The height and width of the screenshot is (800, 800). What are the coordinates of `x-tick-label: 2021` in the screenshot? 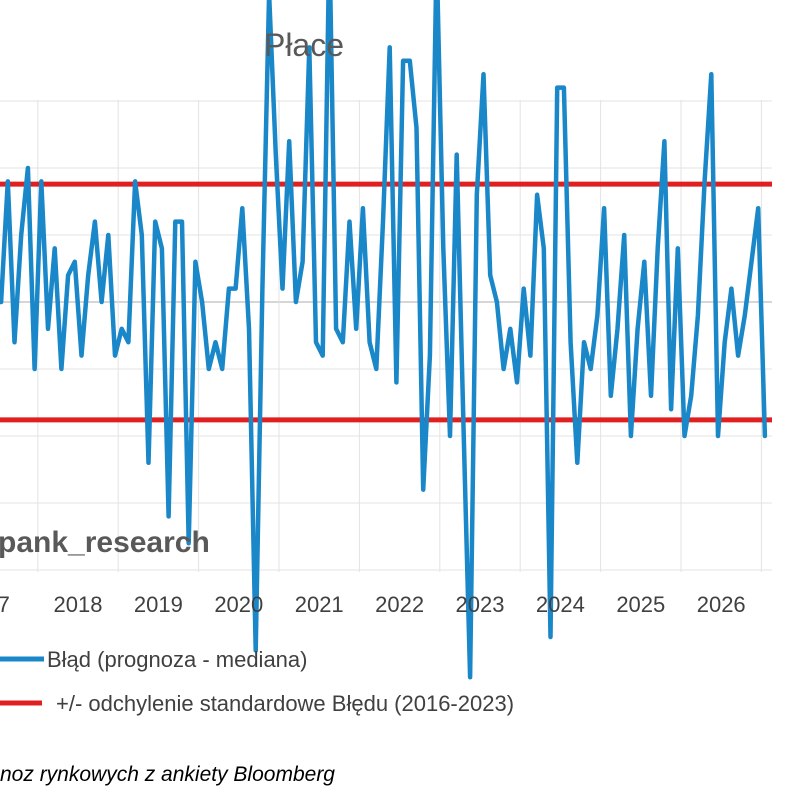 It's located at (319, 604).